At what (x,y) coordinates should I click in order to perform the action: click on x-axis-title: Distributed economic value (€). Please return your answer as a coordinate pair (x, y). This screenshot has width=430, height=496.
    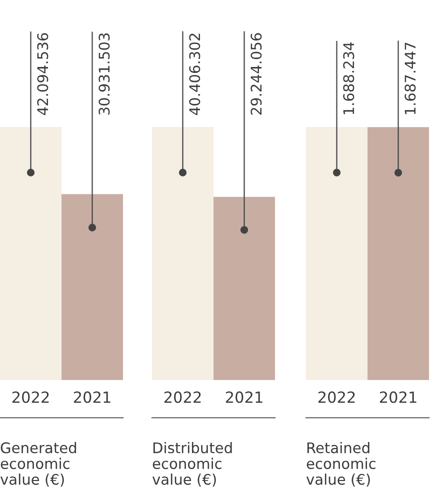
    Looking at the image, I should click on (192, 464).